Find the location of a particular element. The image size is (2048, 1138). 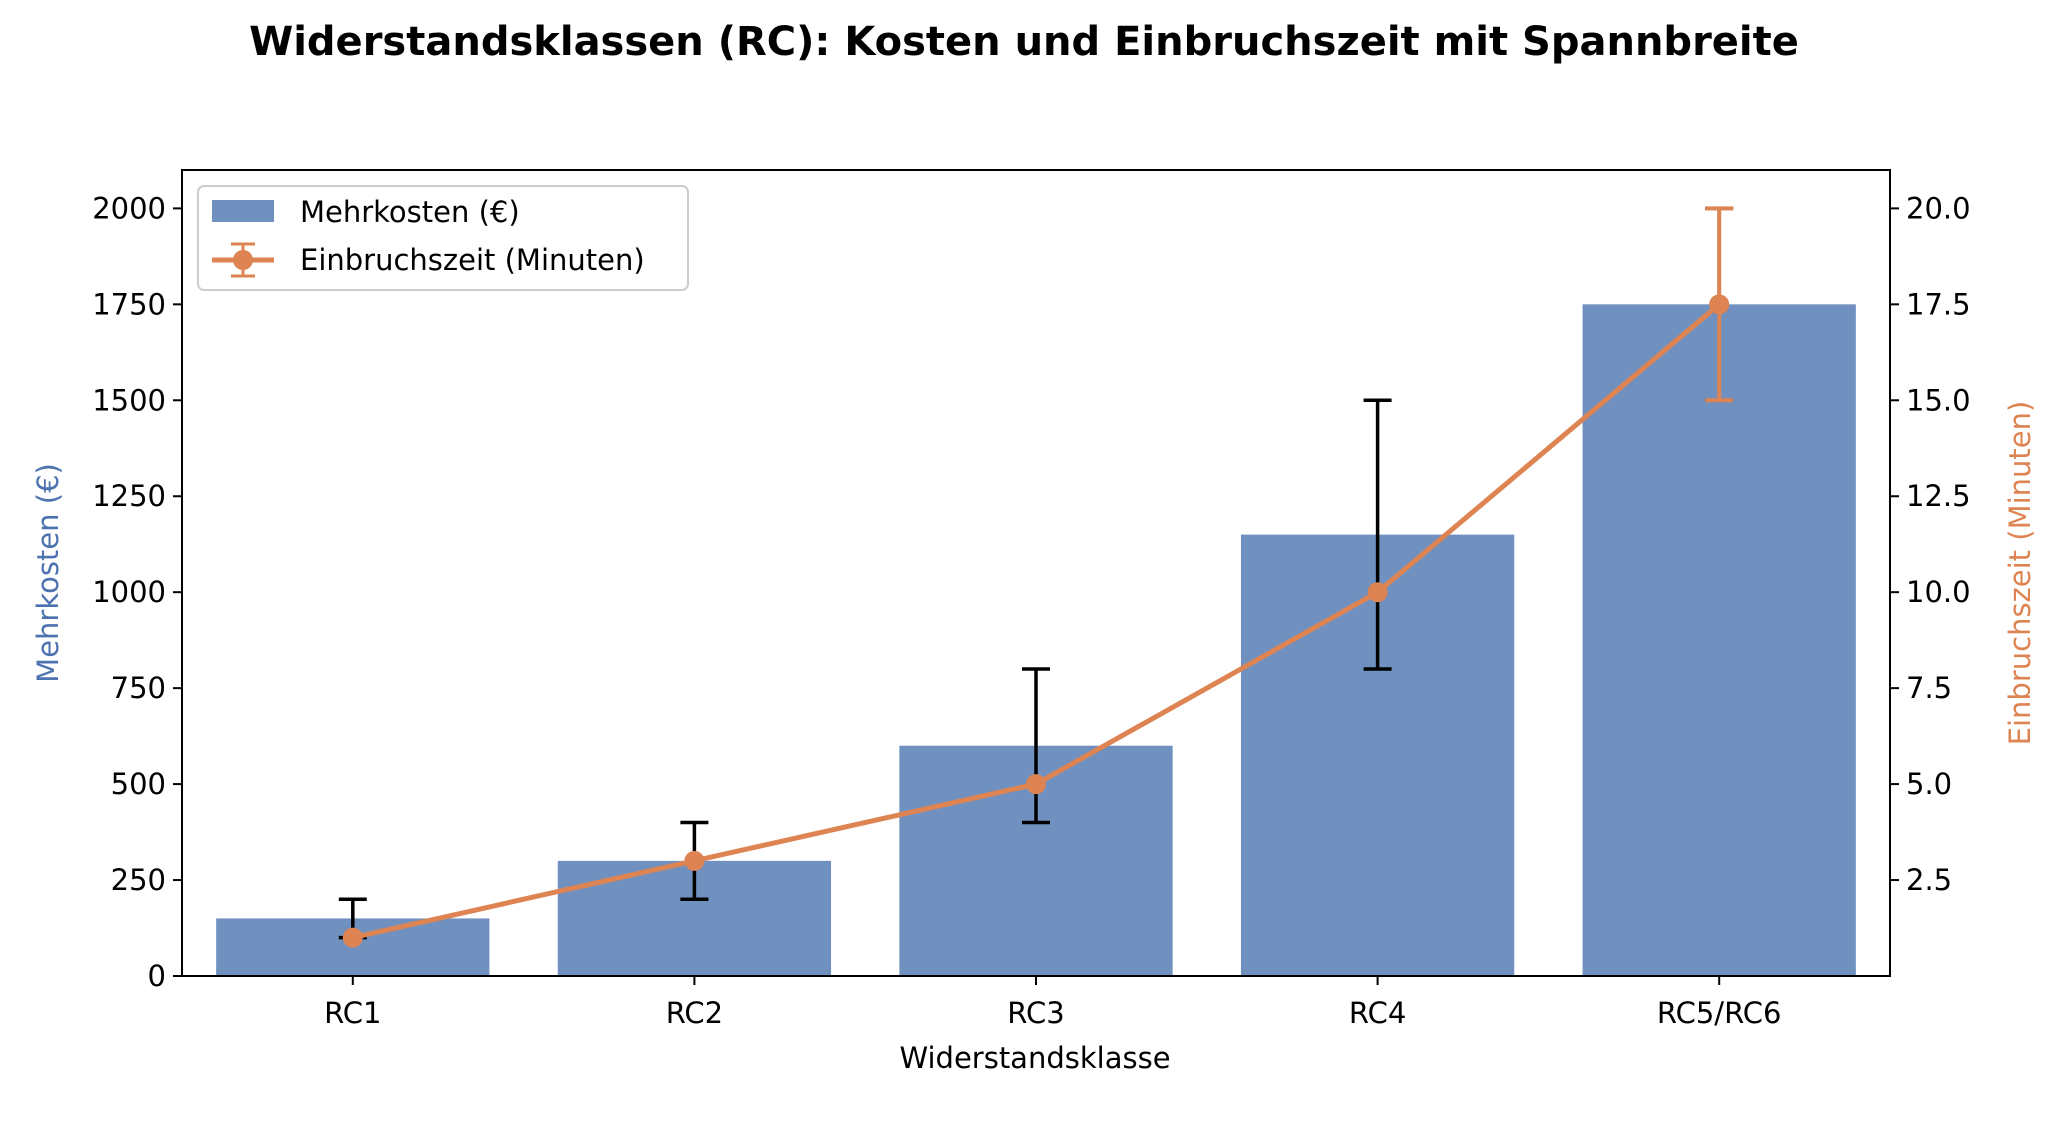

legend-line-label: Einbruchszeit (Minuten) is located at coordinates (472, 260).